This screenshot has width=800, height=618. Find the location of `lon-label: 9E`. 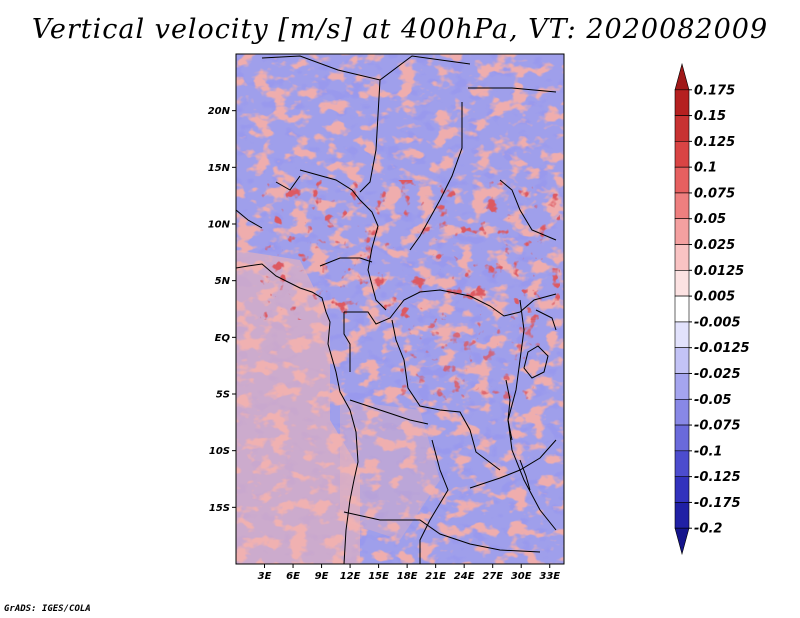

lon-label: 9E is located at coordinates (322, 576).